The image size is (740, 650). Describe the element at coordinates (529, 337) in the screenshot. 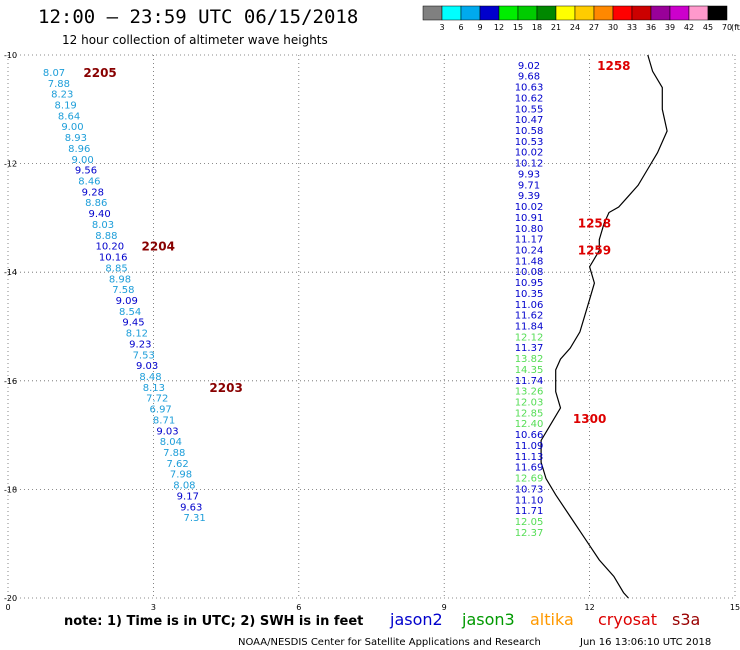

I see `swh-label: 12.12` at that location.